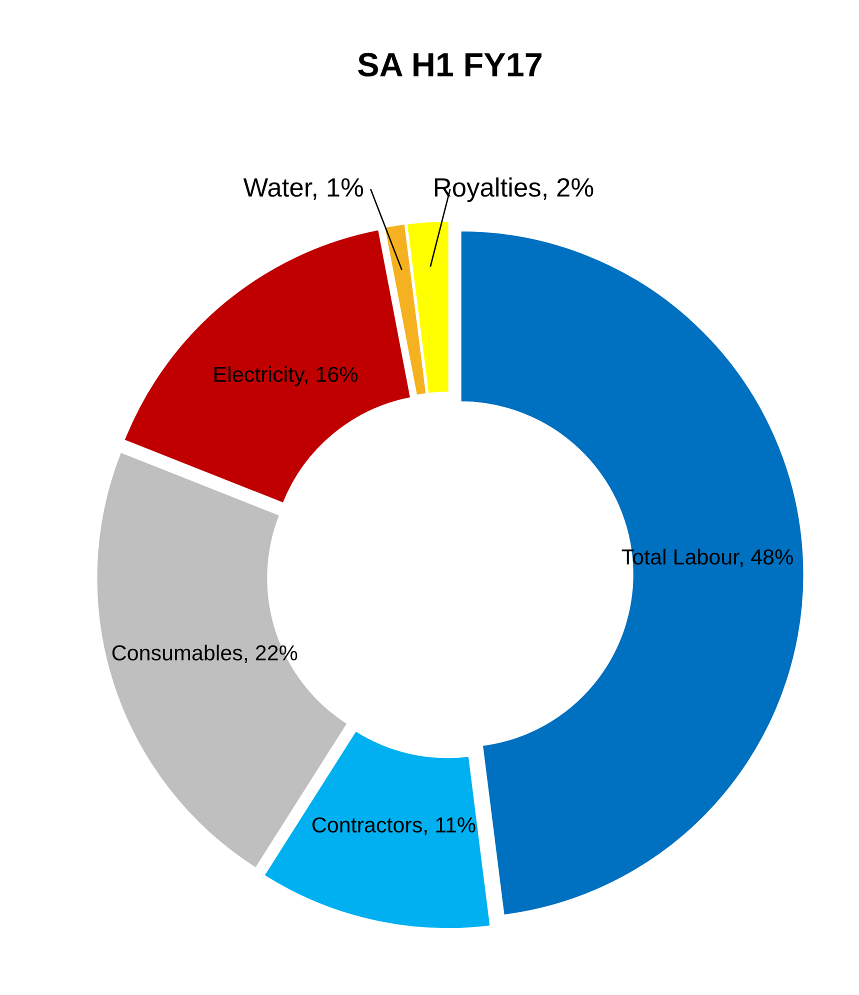 This screenshot has width=859, height=995. What do you see at coordinates (205, 654) in the screenshot?
I see `slice-label: Consumables, 22%` at bounding box center [205, 654].